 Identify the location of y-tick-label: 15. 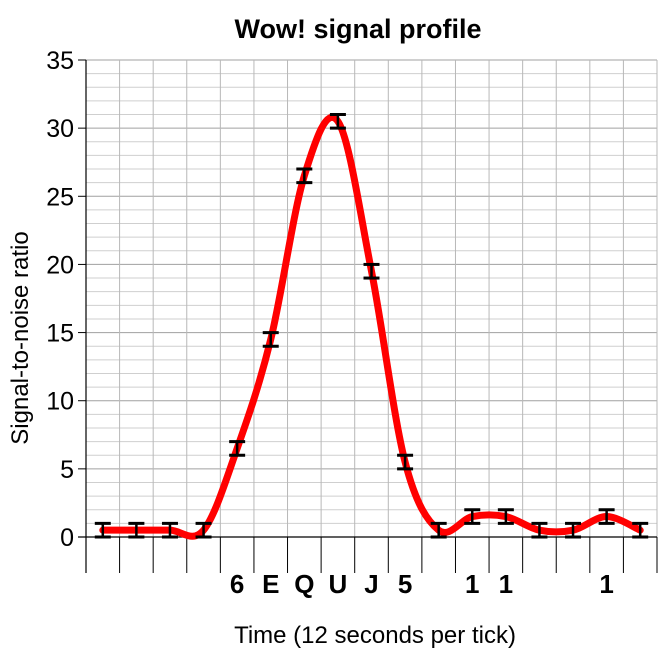
(60, 334).